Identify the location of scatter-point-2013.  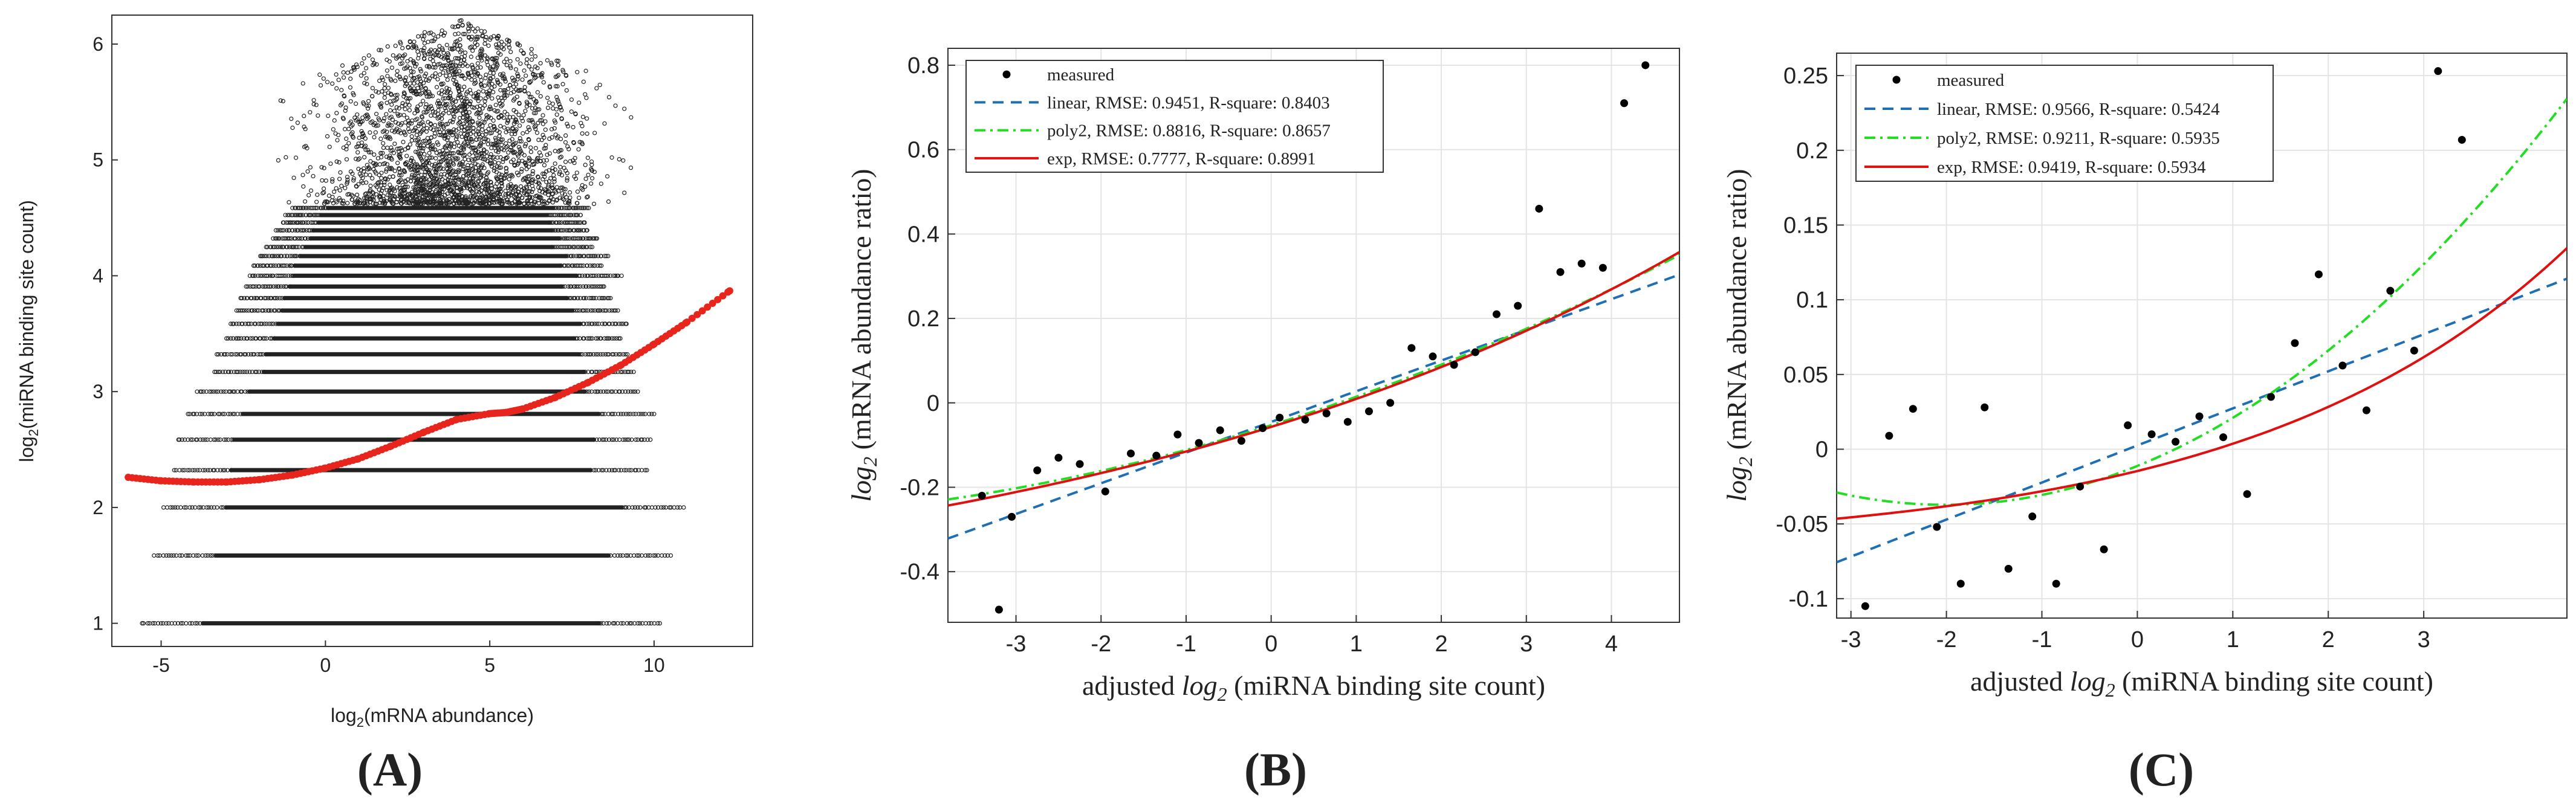
(351, 101).